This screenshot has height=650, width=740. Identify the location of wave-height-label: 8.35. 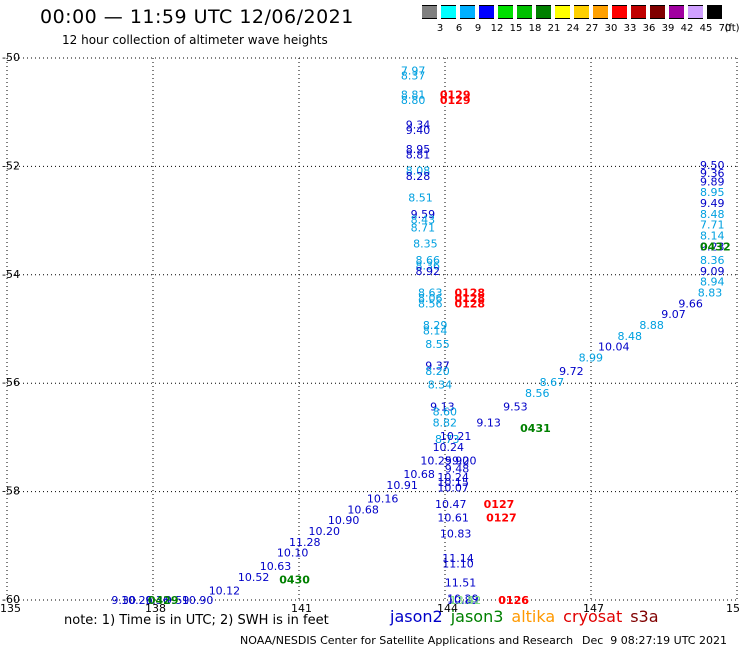
(425, 244).